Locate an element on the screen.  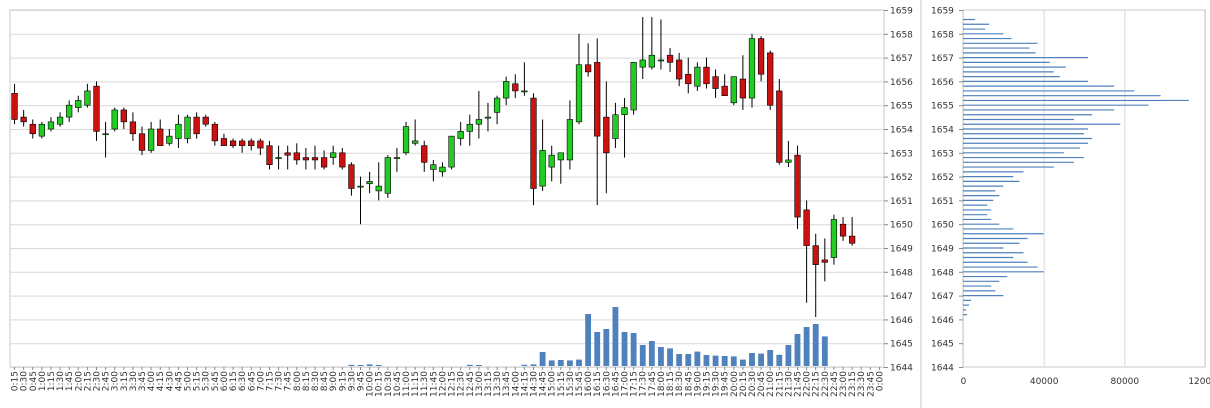
x-tick-label: 17:15 is located at coordinates (635, 384).